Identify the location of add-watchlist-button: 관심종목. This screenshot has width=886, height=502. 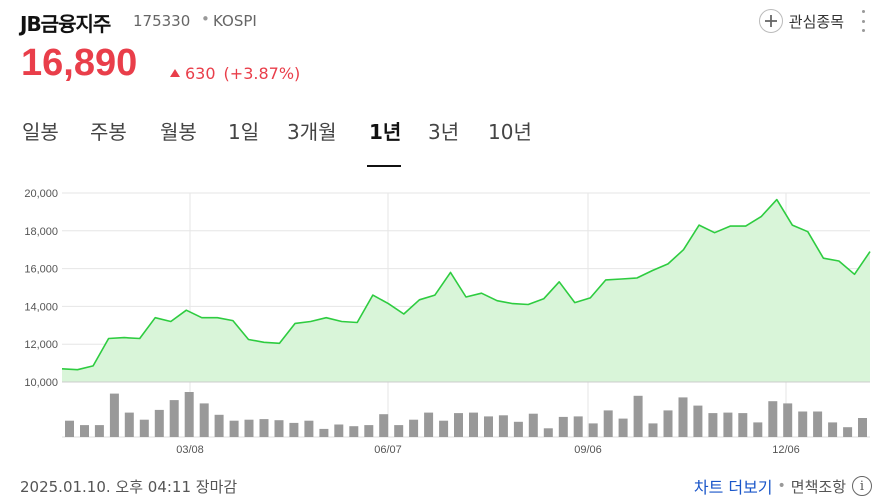
(801, 21).